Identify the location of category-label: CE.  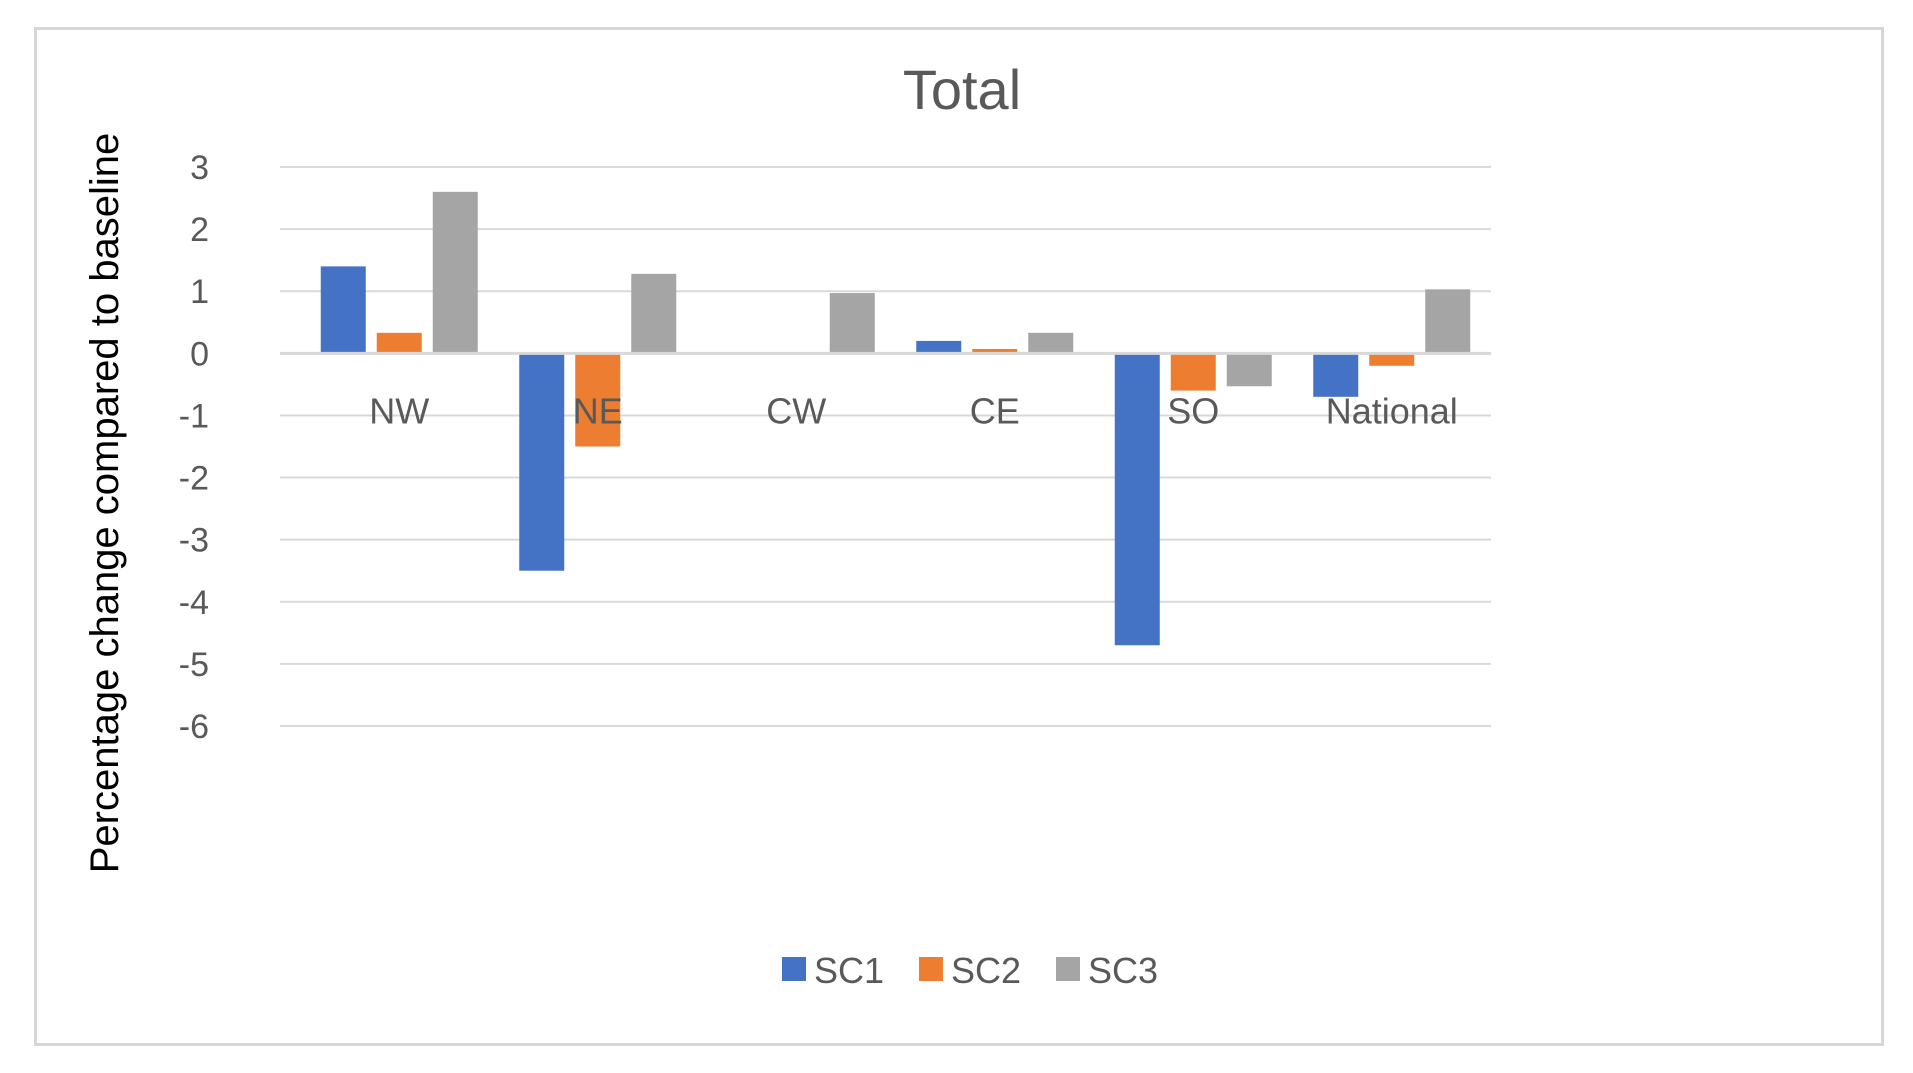
(995, 410).